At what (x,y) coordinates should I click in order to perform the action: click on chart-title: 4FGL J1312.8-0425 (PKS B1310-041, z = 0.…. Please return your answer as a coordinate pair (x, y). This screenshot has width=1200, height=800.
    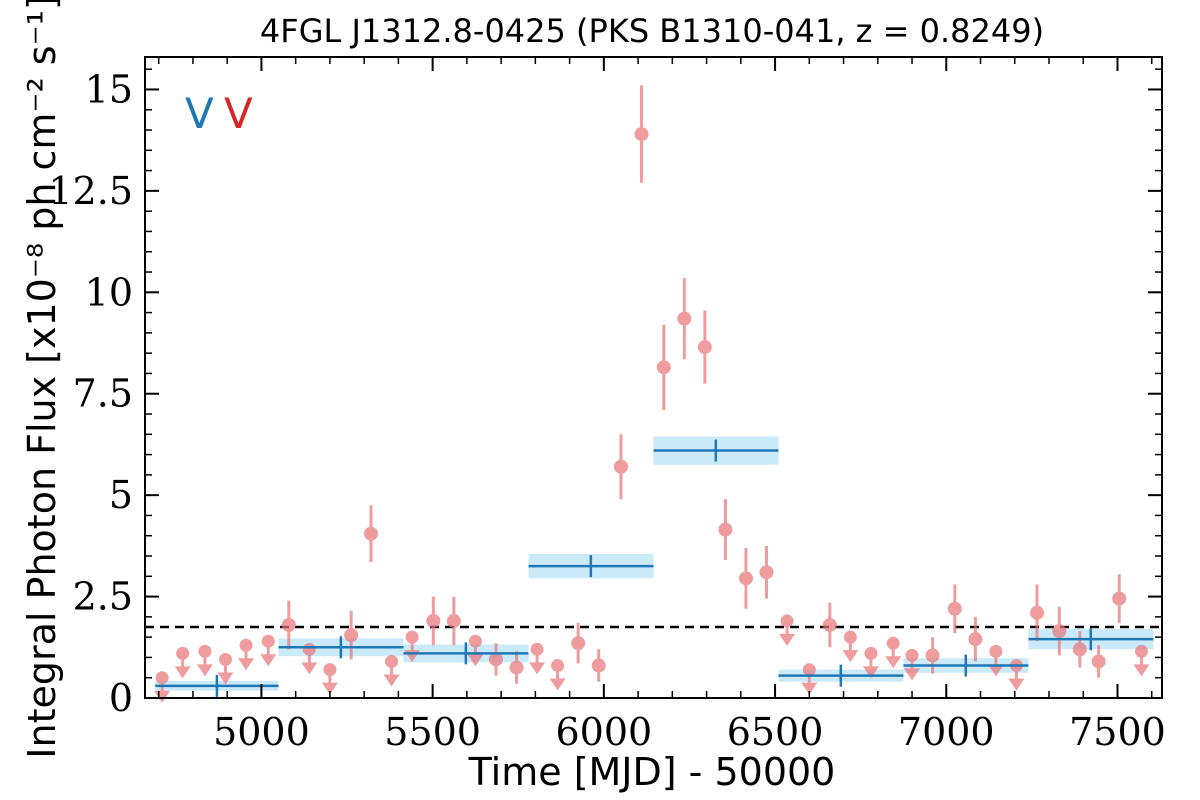
    Looking at the image, I should click on (652, 31).